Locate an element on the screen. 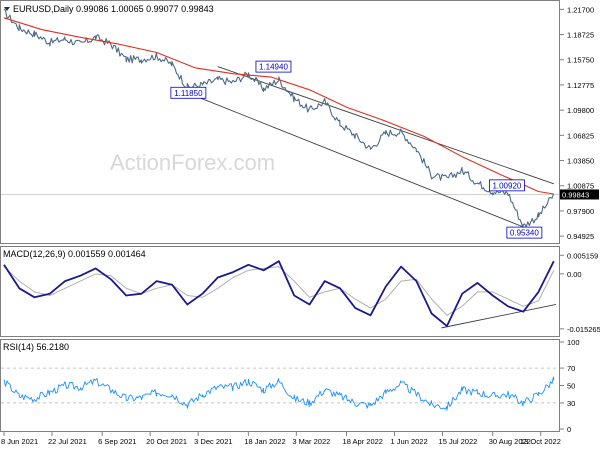 Image resolution: width=600 pixels, height=450 pixels. level-label: 1.00920 is located at coordinates (506, 185).